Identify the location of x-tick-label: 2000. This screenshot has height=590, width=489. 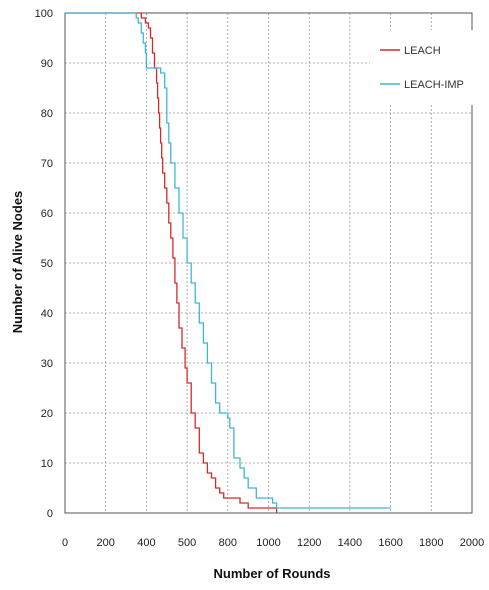
(472, 543).